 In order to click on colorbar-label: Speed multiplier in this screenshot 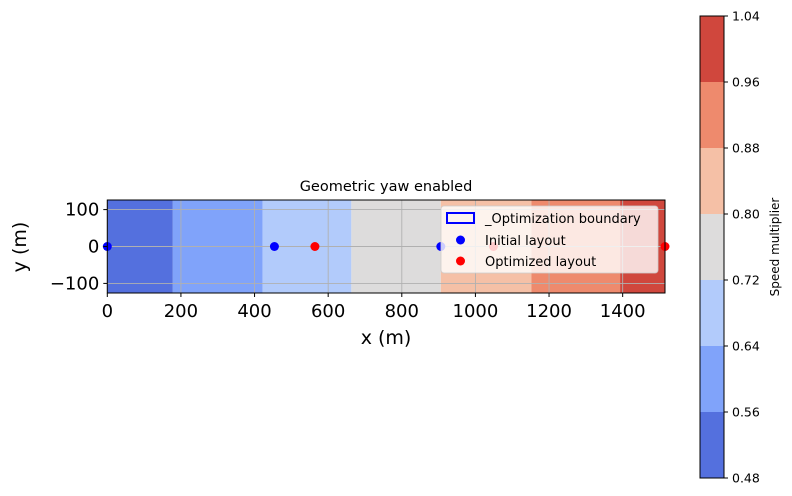, I will do `click(775, 247)`.